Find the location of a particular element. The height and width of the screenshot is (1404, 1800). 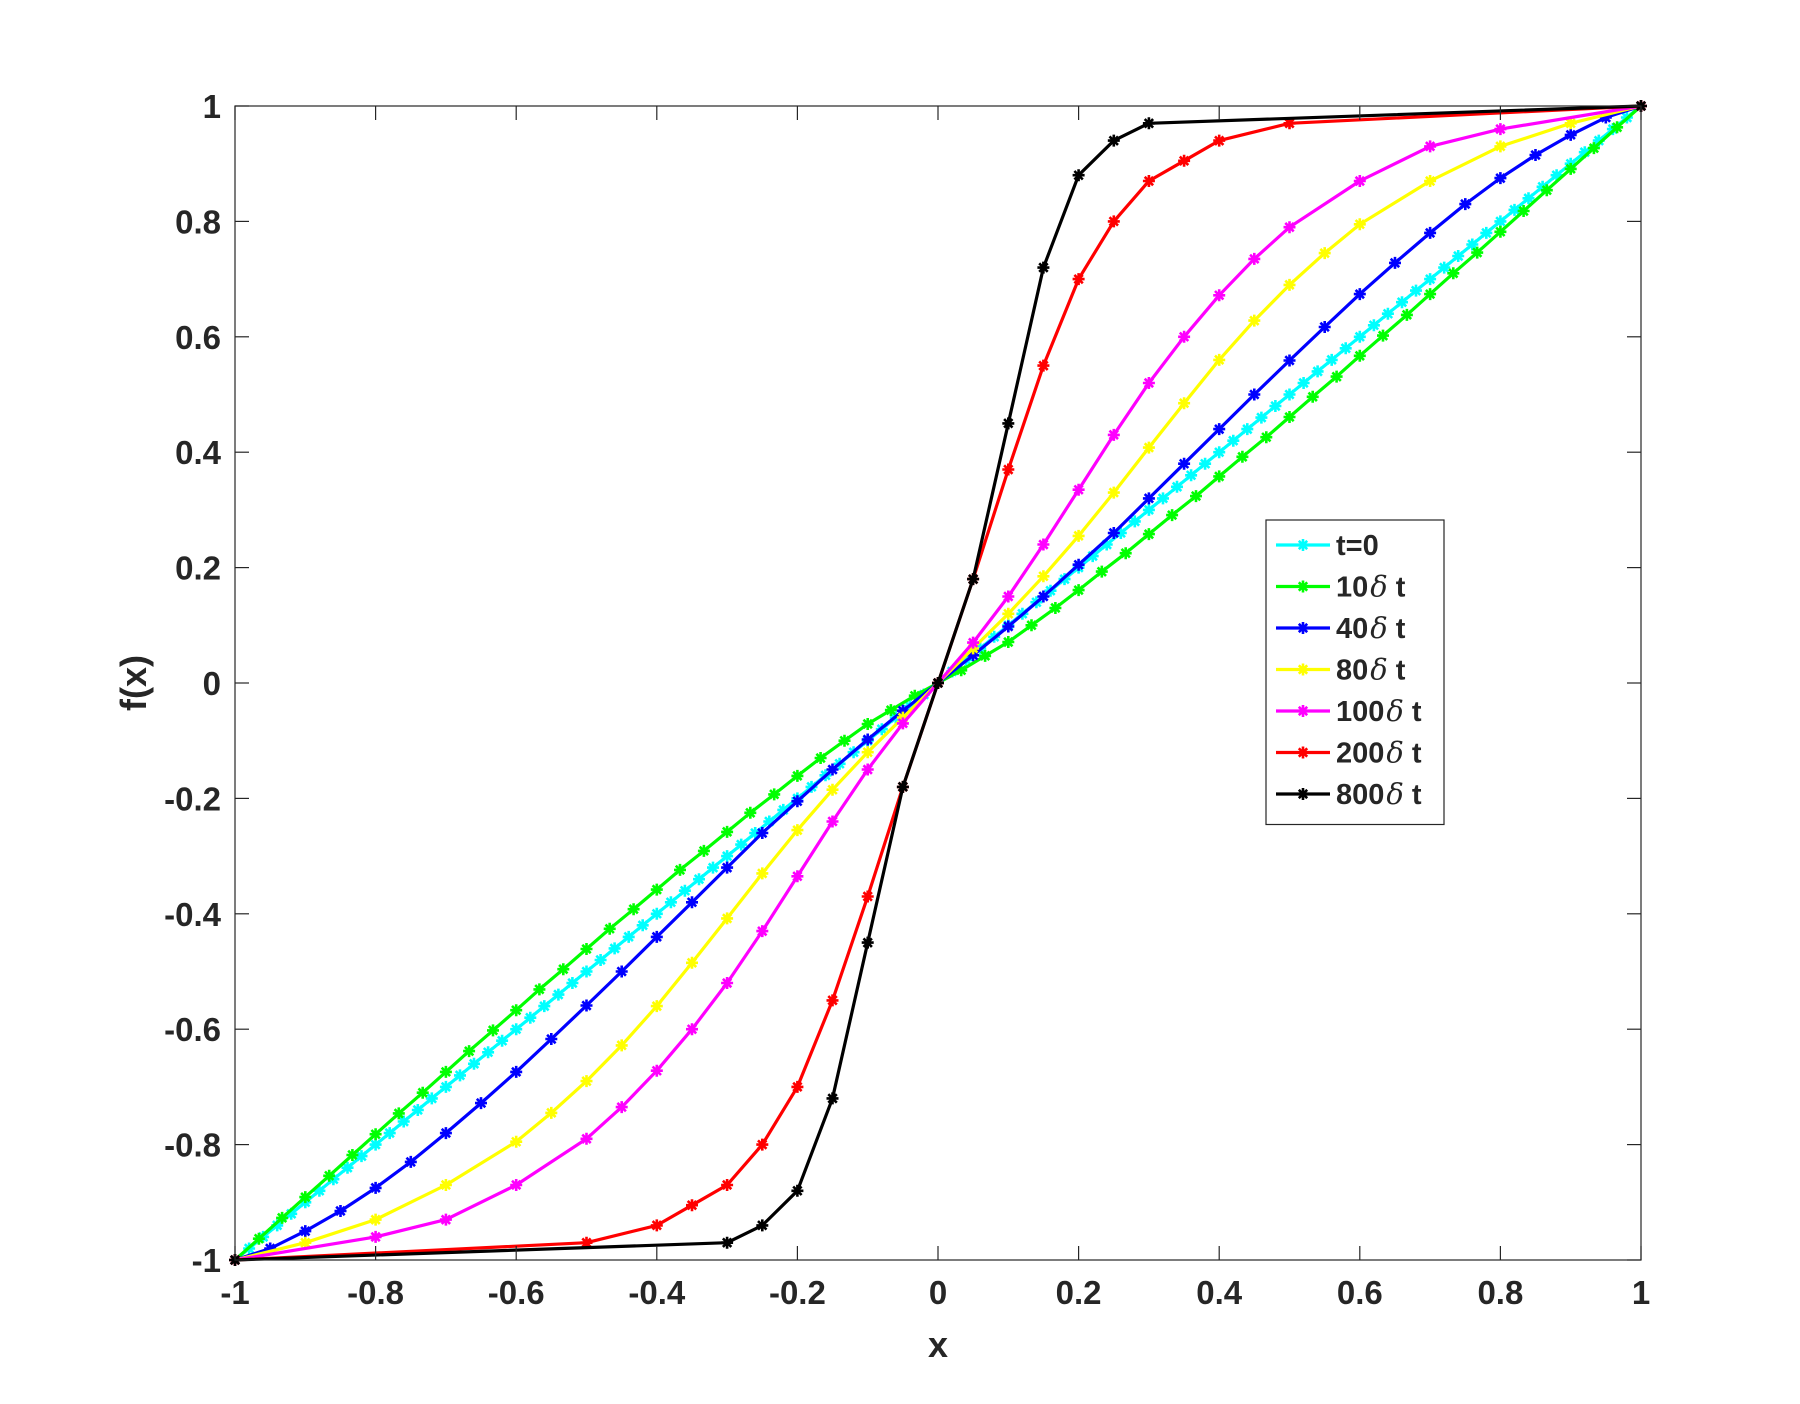

x-tick-label: -0.4 is located at coordinates (657, 1292).